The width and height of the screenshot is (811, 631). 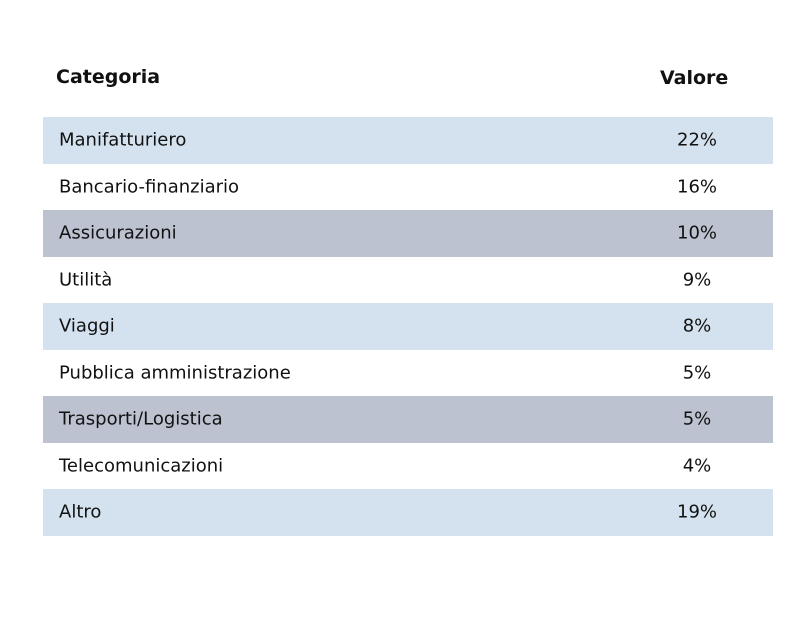 I want to click on row-category: Bancario-finanziario, so click(x=149, y=187).